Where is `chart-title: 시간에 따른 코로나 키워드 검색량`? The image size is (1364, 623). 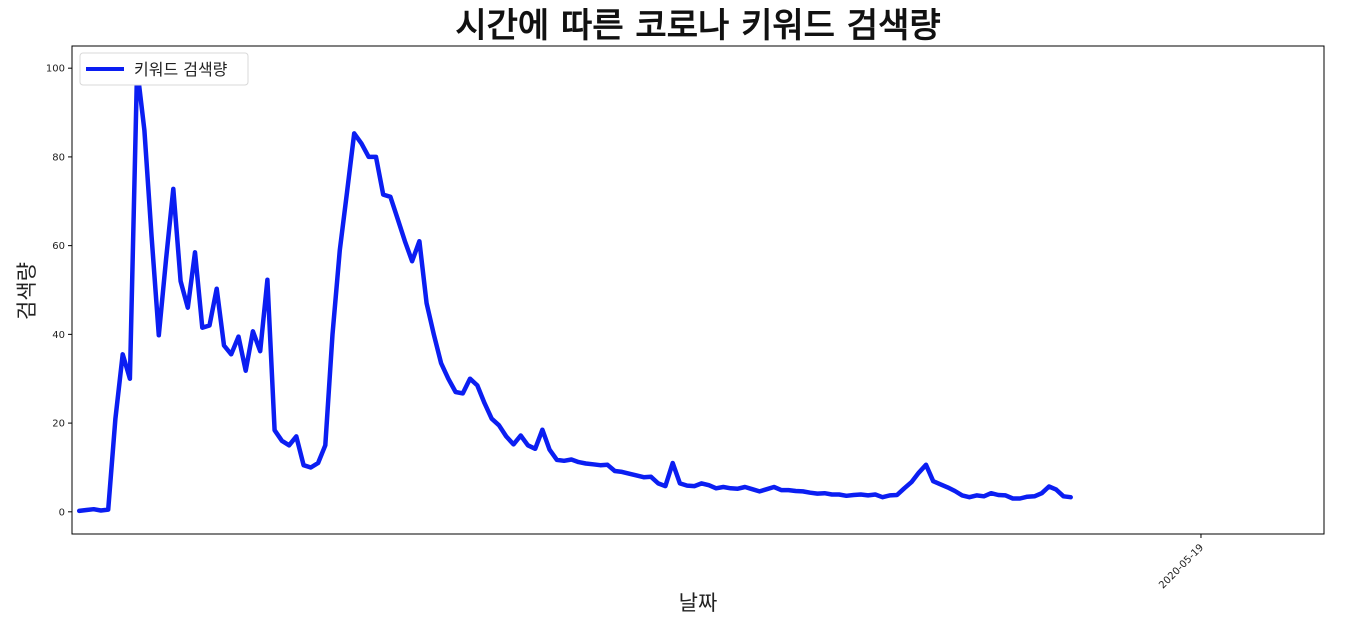 chart-title: 시간에 따른 코로나 키워드 검색량 is located at coordinates (697, 26).